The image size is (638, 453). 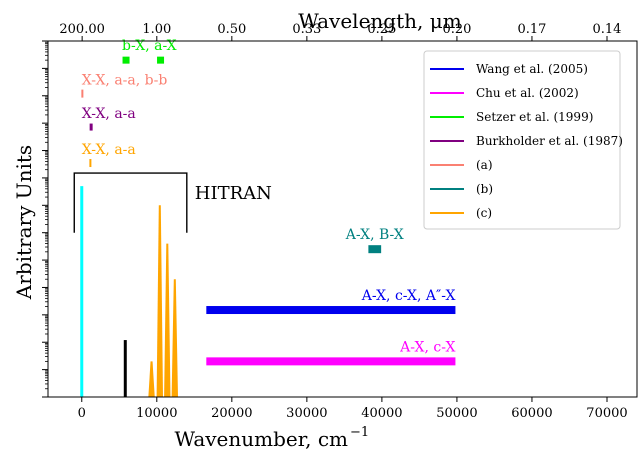 What do you see at coordinates (408, 296) in the screenshot?
I see `band-label: A-X, c-X, A″-X` at bounding box center [408, 296].